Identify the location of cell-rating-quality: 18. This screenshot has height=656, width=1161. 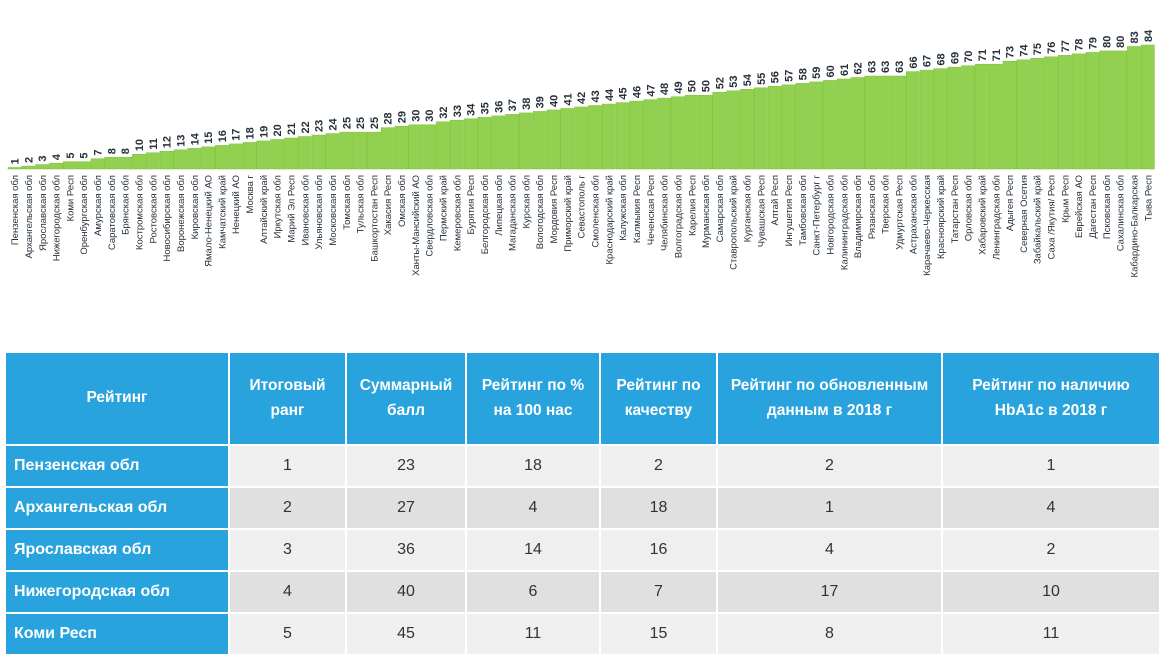
(658, 508).